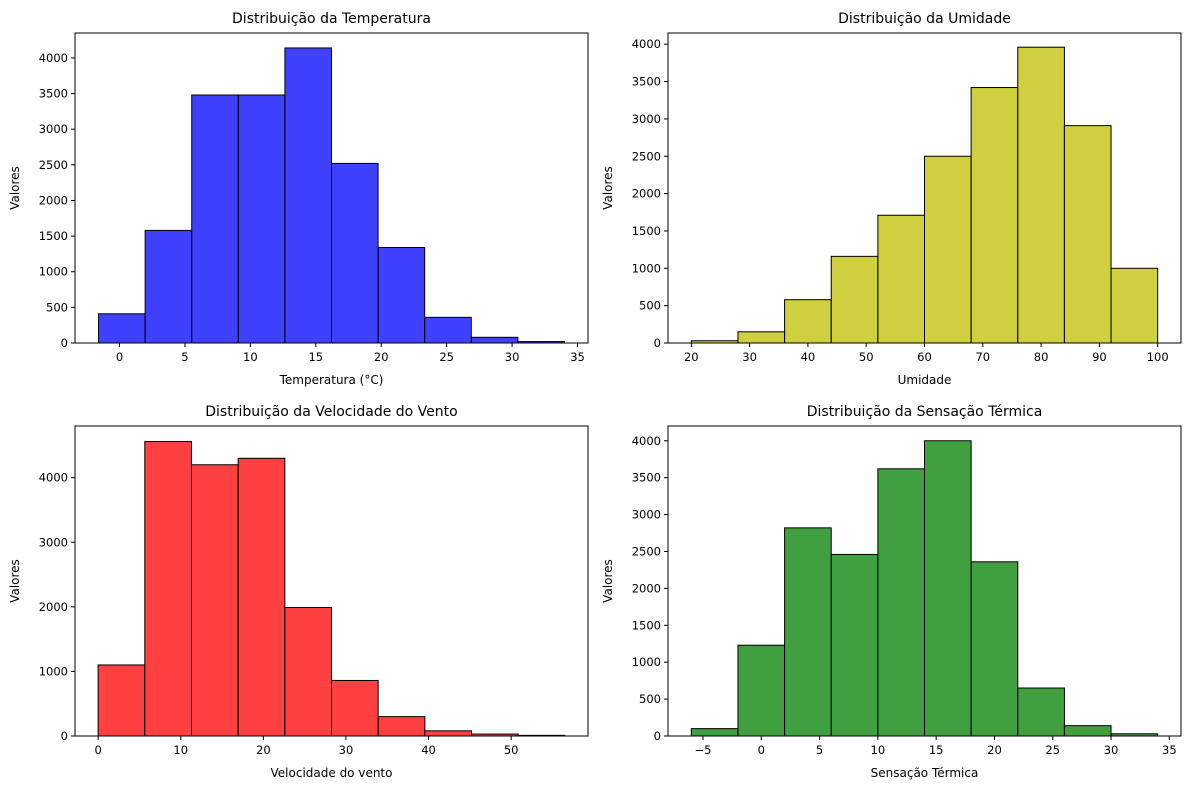 This screenshot has width=1189, height=789. What do you see at coordinates (332, 773) in the screenshot?
I see `x-axis-label: Velocidade do vento` at bounding box center [332, 773].